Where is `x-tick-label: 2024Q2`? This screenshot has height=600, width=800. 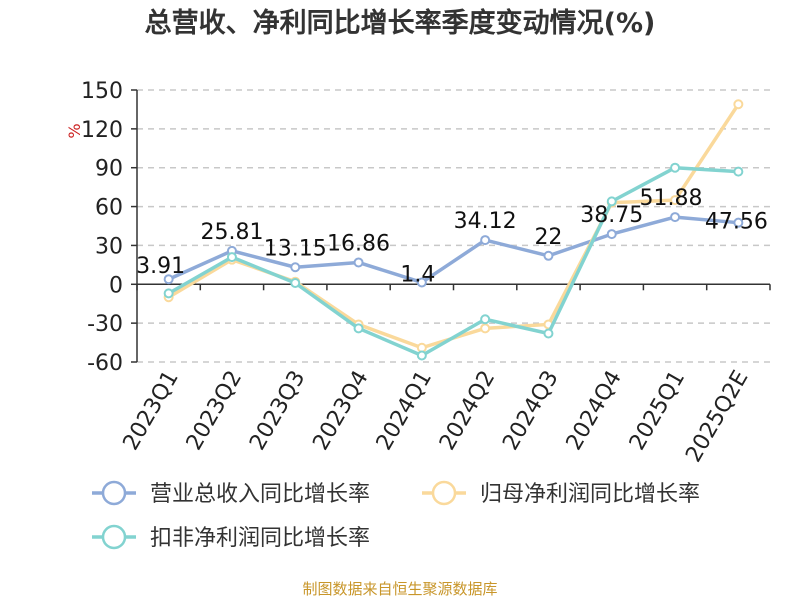 x-tick-label: 2024Q2 is located at coordinates (467, 411).